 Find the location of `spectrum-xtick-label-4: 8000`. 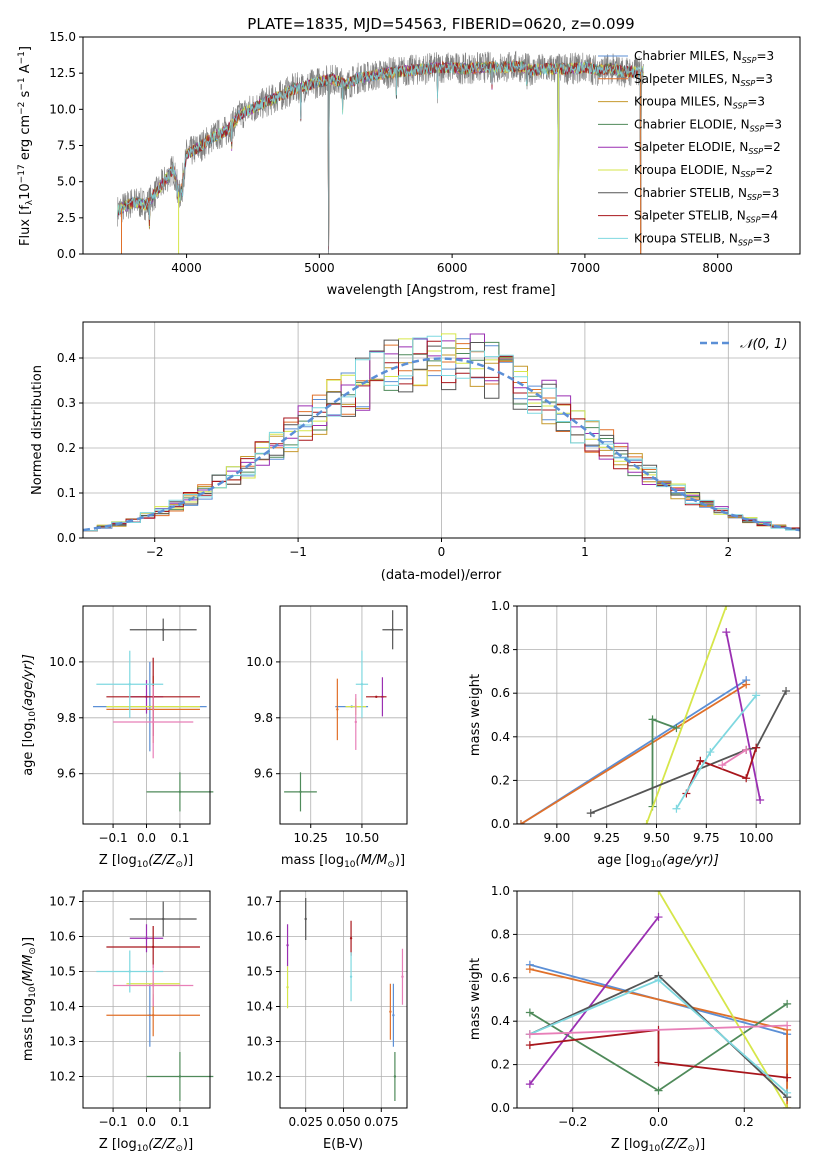

spectrum-xtick-label-4: 8000 is located at coordinates (717, 268).